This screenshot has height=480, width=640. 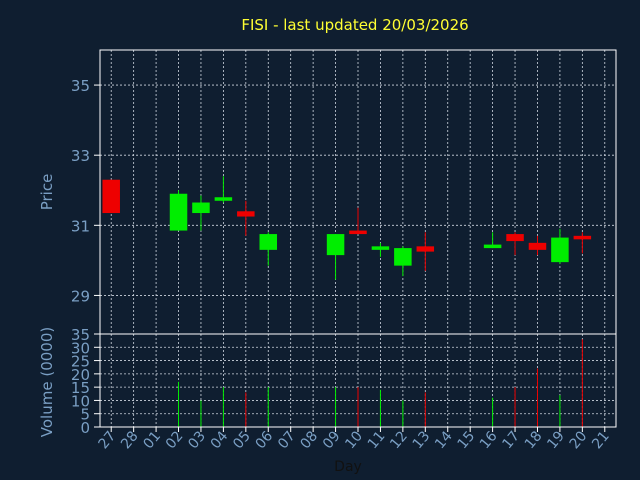 What do you see at coordinates (489, 440) in the screenshot?
I see `day-tick-label: 16` at bounding box center [489, 440].